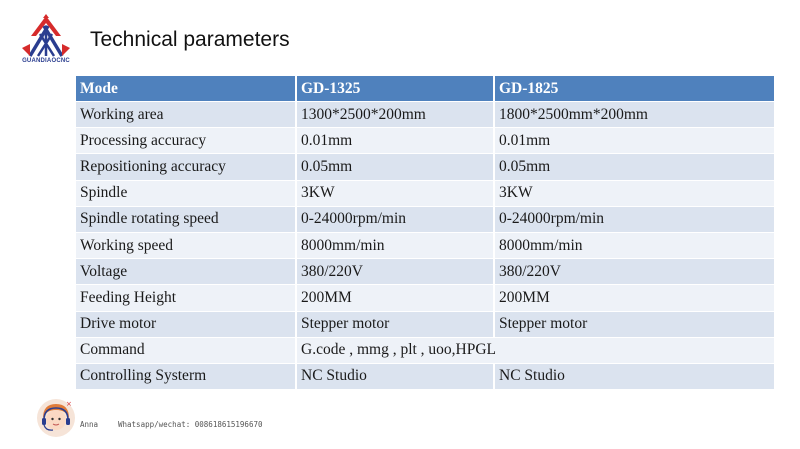 This screenshot has height=449, width=800. What do you see at coordinates (186, 89) in the screenshot?
I see `header-mode: Mode` at bounding box center [186, 89].